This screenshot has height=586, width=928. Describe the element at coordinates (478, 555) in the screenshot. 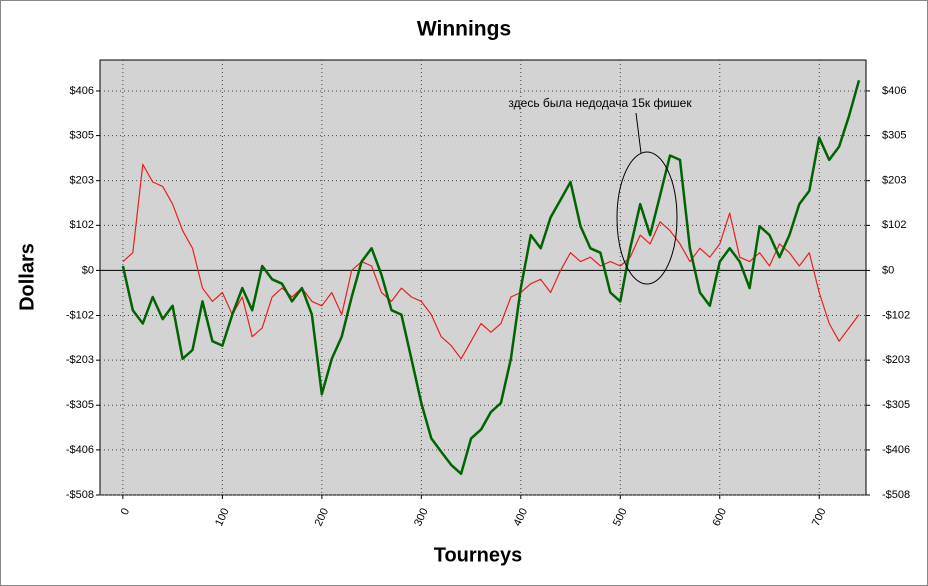

I see `x-axis-label: Tourneys` at that location.